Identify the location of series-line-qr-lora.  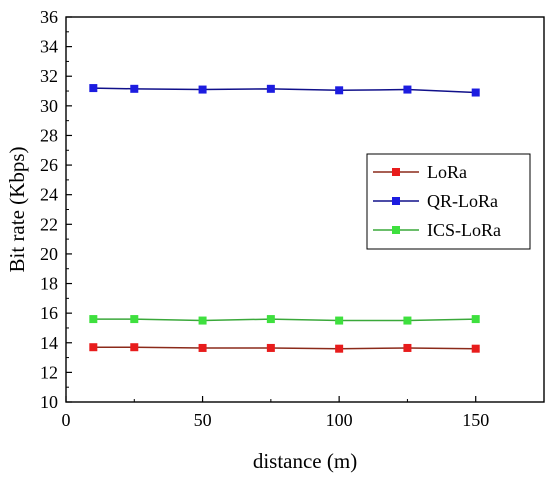
(284, 90).